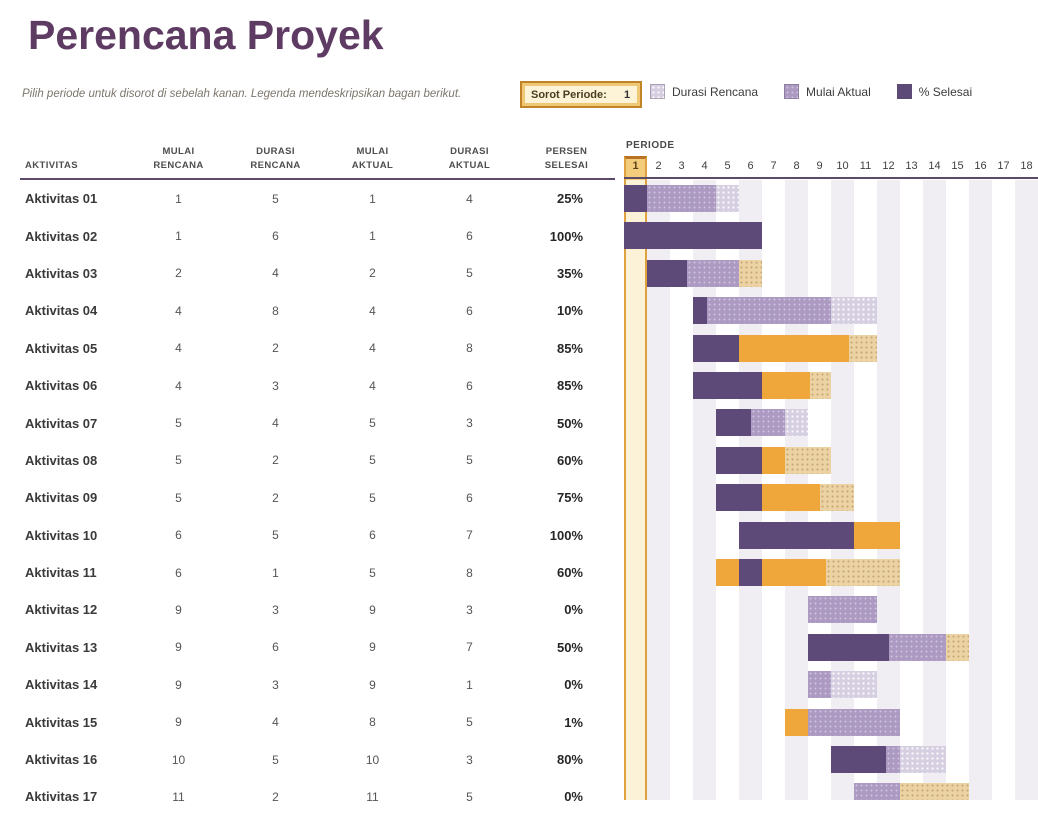  What do you see at coordinates (569, 498) in the screenshot?
I see `percent-complete-cell: 75%` at bounding box center [569, 498].